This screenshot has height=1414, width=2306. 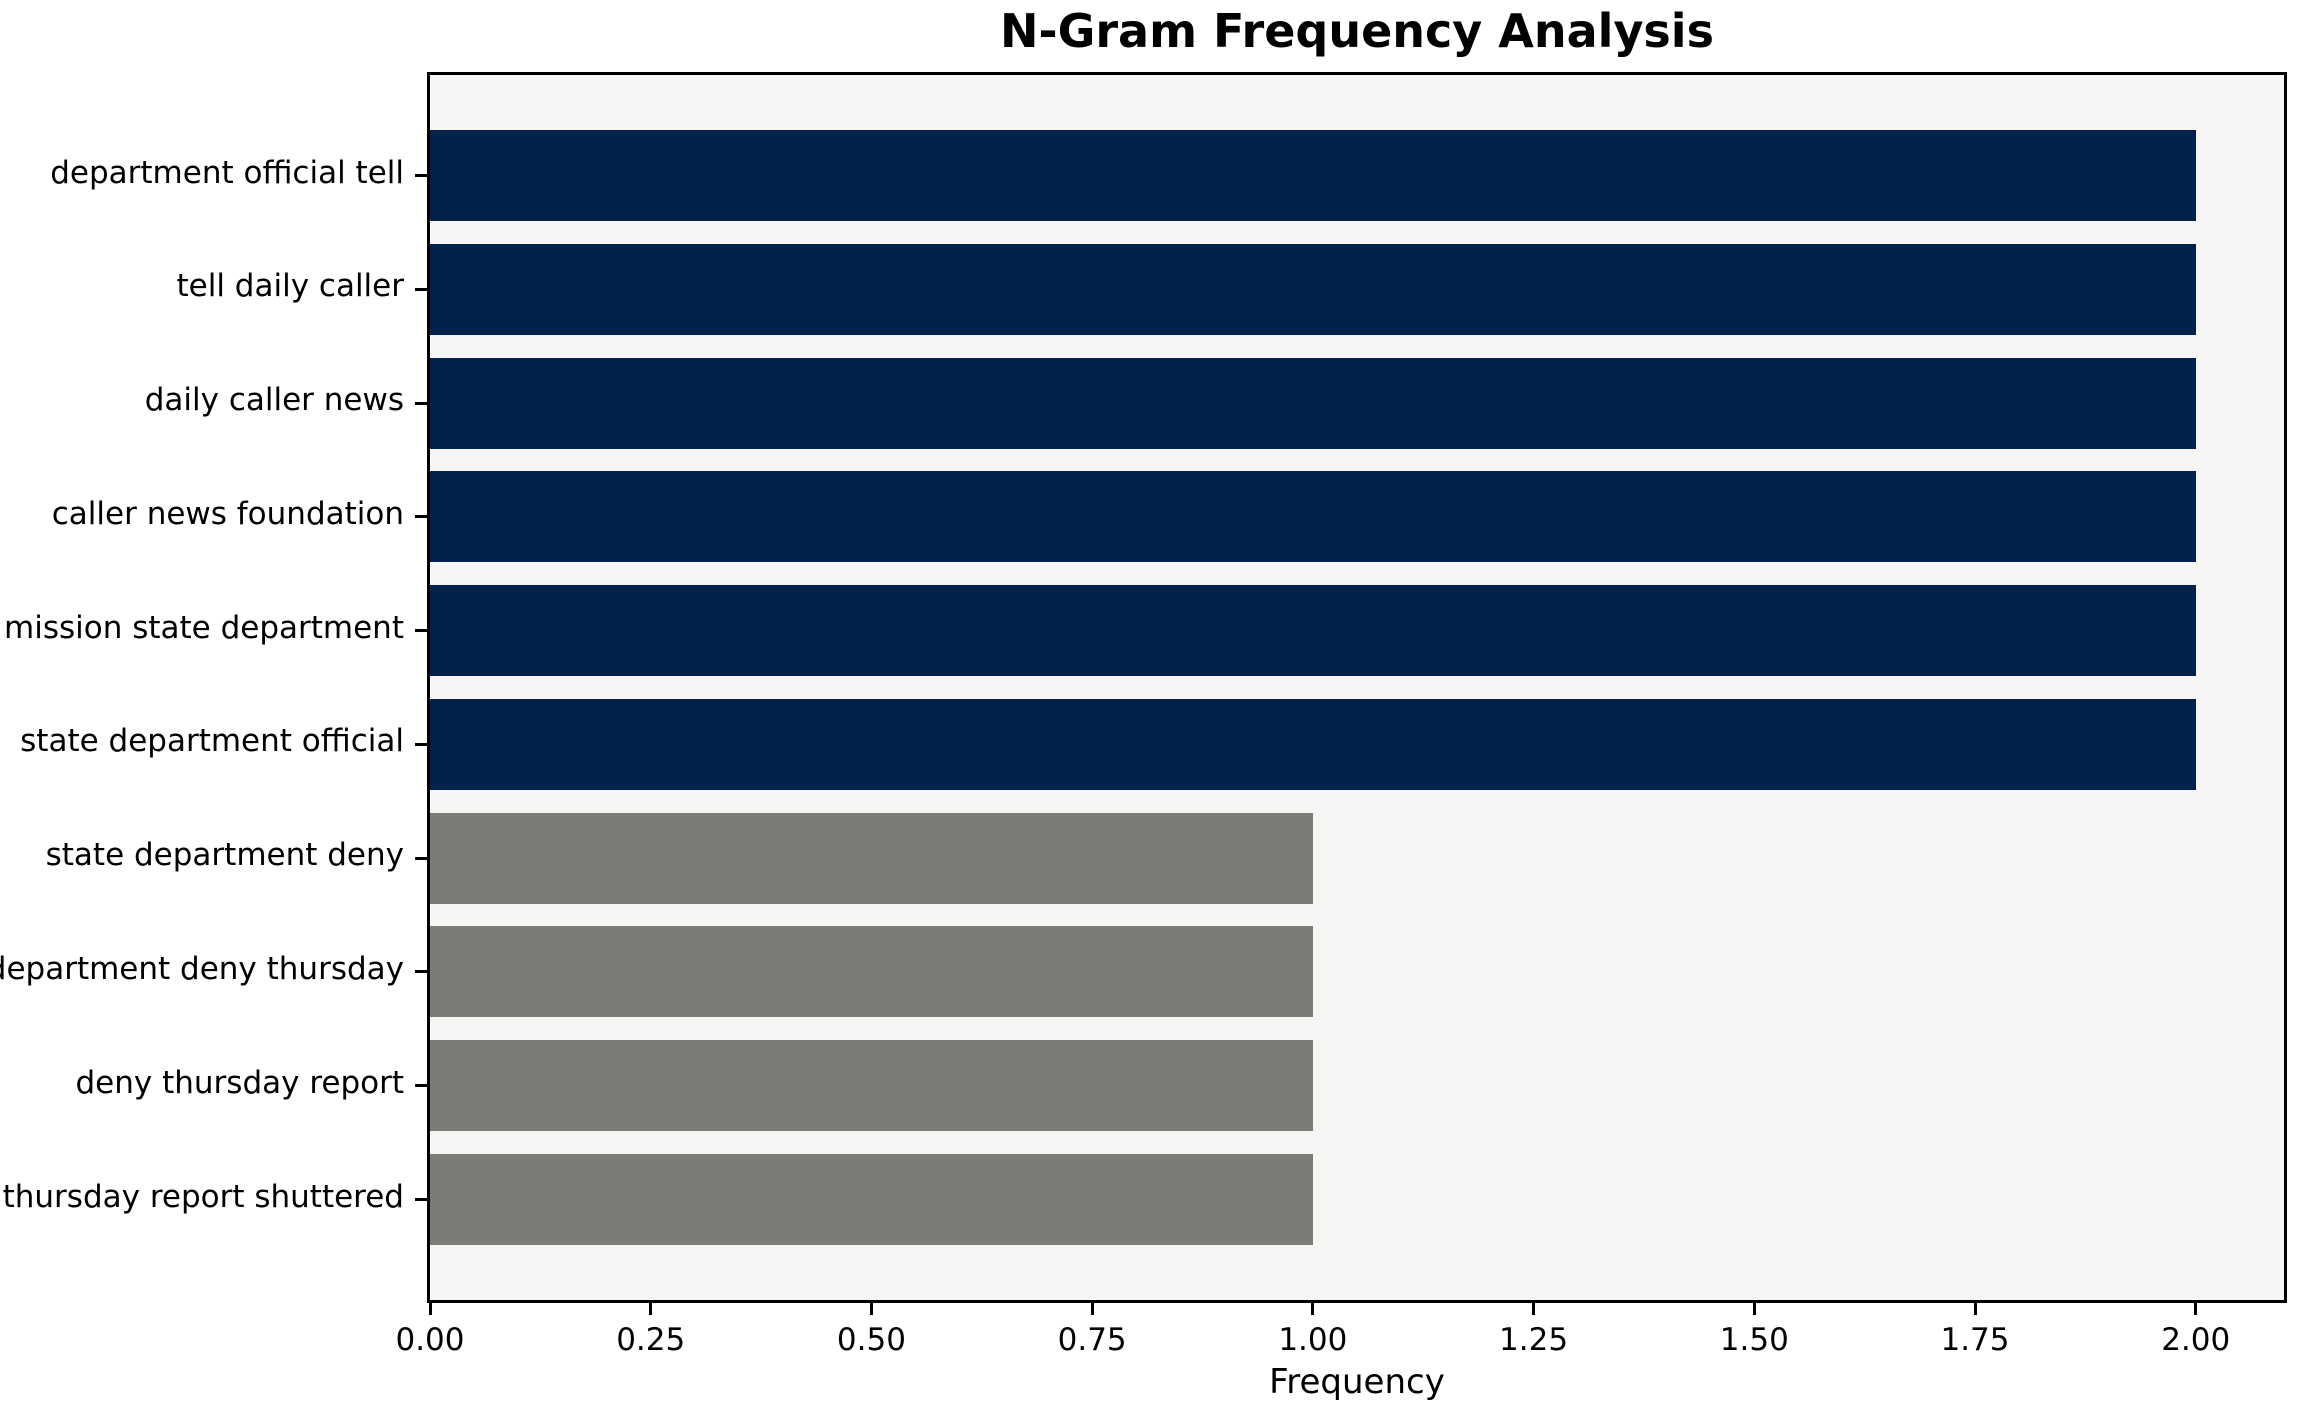 I want to click on bar-state-department-official, so click(x=1313, y=744).